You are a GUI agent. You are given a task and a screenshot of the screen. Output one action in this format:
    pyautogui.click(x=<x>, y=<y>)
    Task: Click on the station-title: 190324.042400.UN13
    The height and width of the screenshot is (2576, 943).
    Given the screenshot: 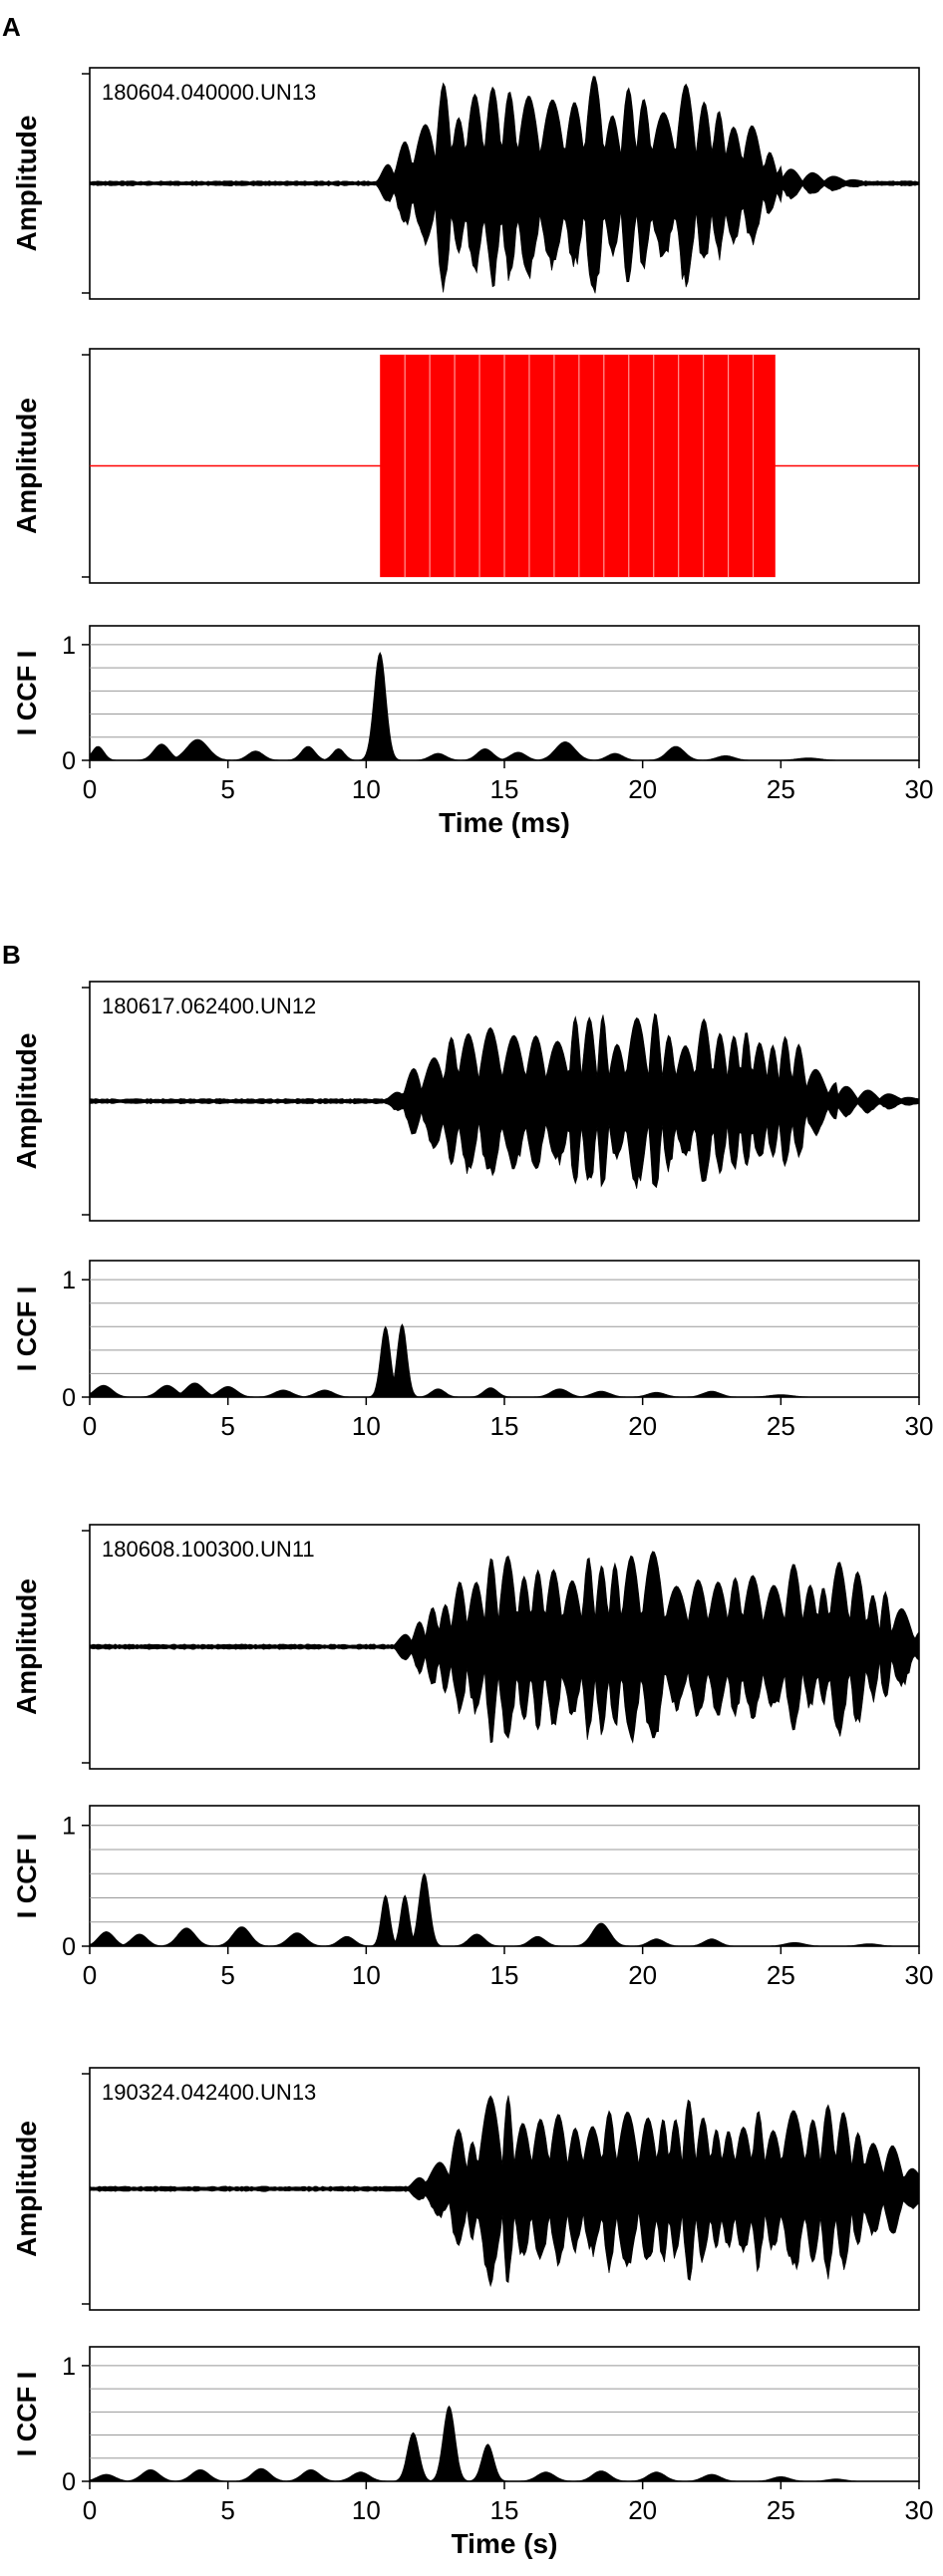 What is the action you would take?
    pyautogui.click(x=209, y=2092)
    